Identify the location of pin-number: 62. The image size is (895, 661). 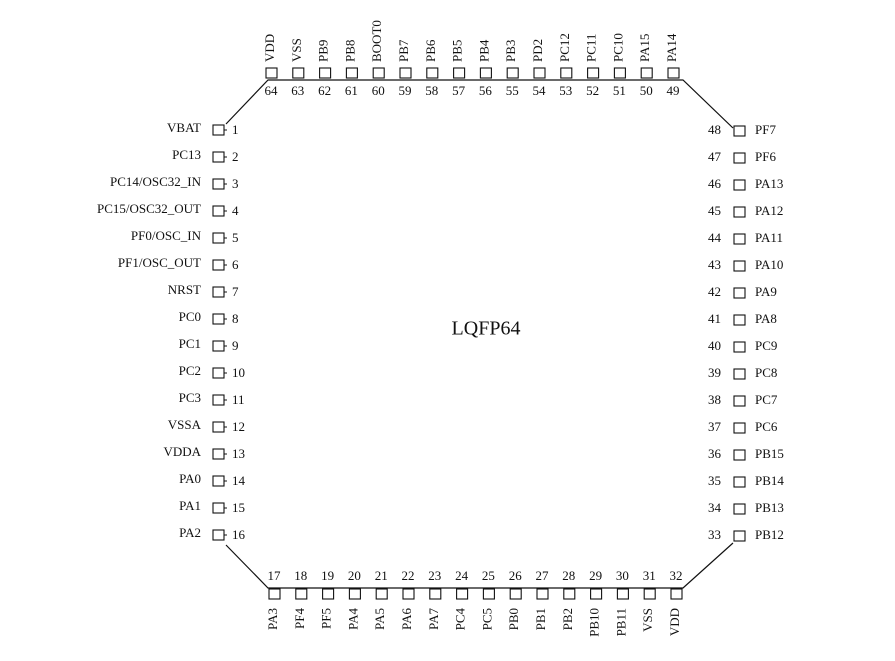
(324, 90).